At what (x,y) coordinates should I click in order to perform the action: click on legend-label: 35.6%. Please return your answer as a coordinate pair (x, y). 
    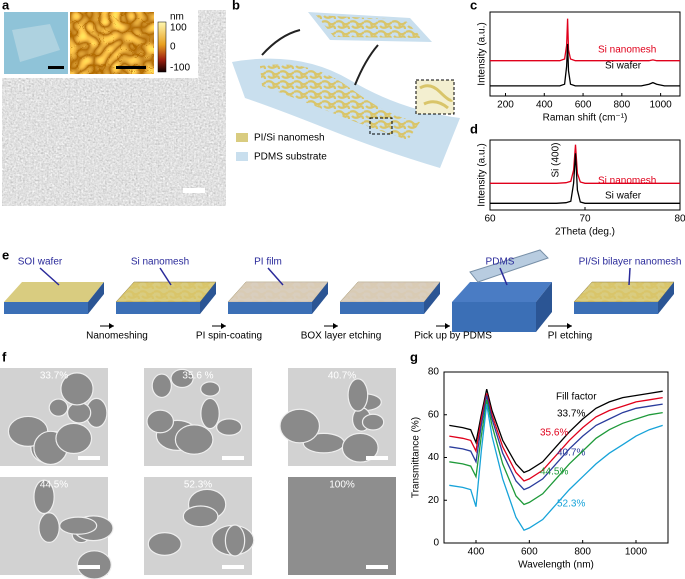
    Looking at the image, I should click on (554, 433).